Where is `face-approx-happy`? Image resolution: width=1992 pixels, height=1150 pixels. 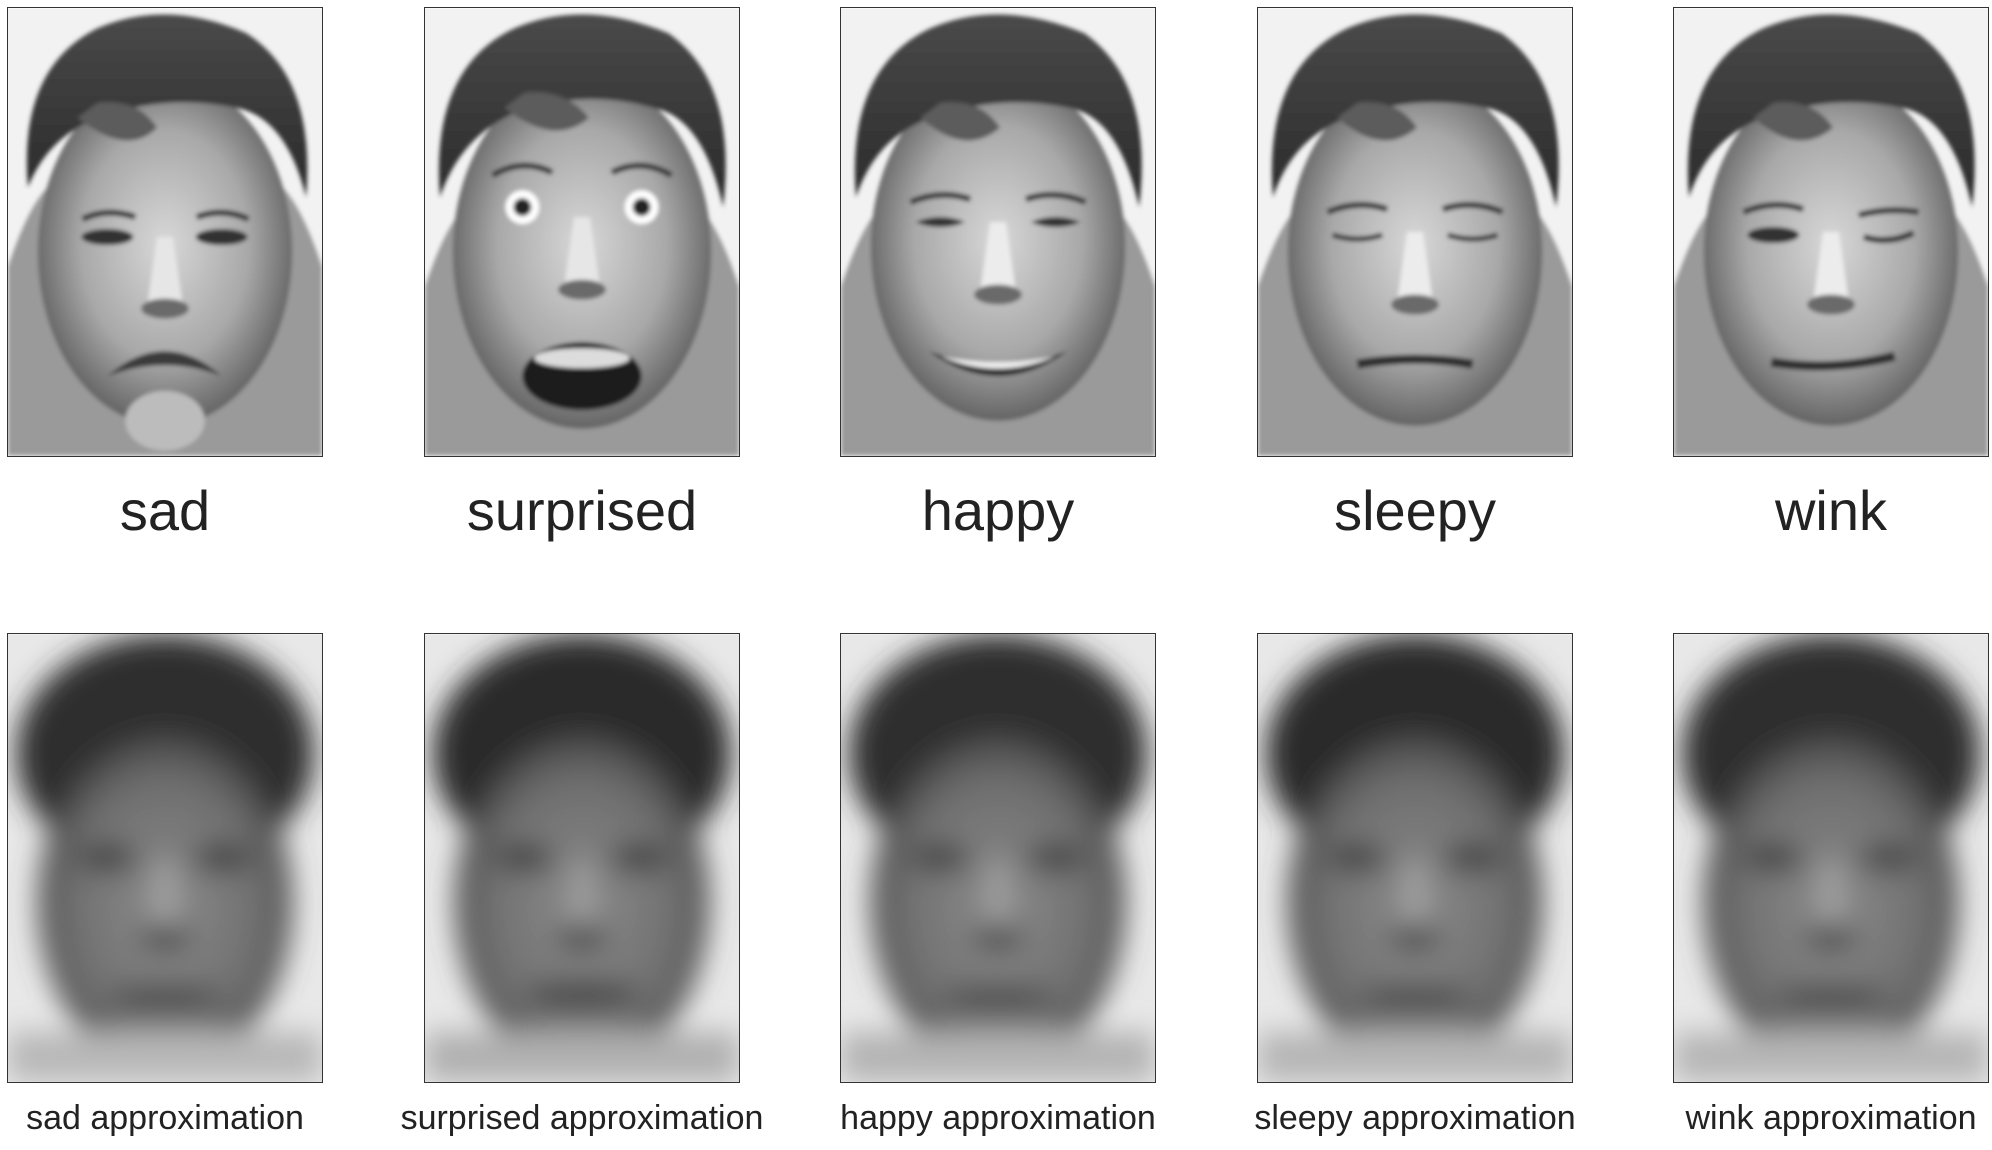 face-approx-happy is located at coordinates (998, 858).